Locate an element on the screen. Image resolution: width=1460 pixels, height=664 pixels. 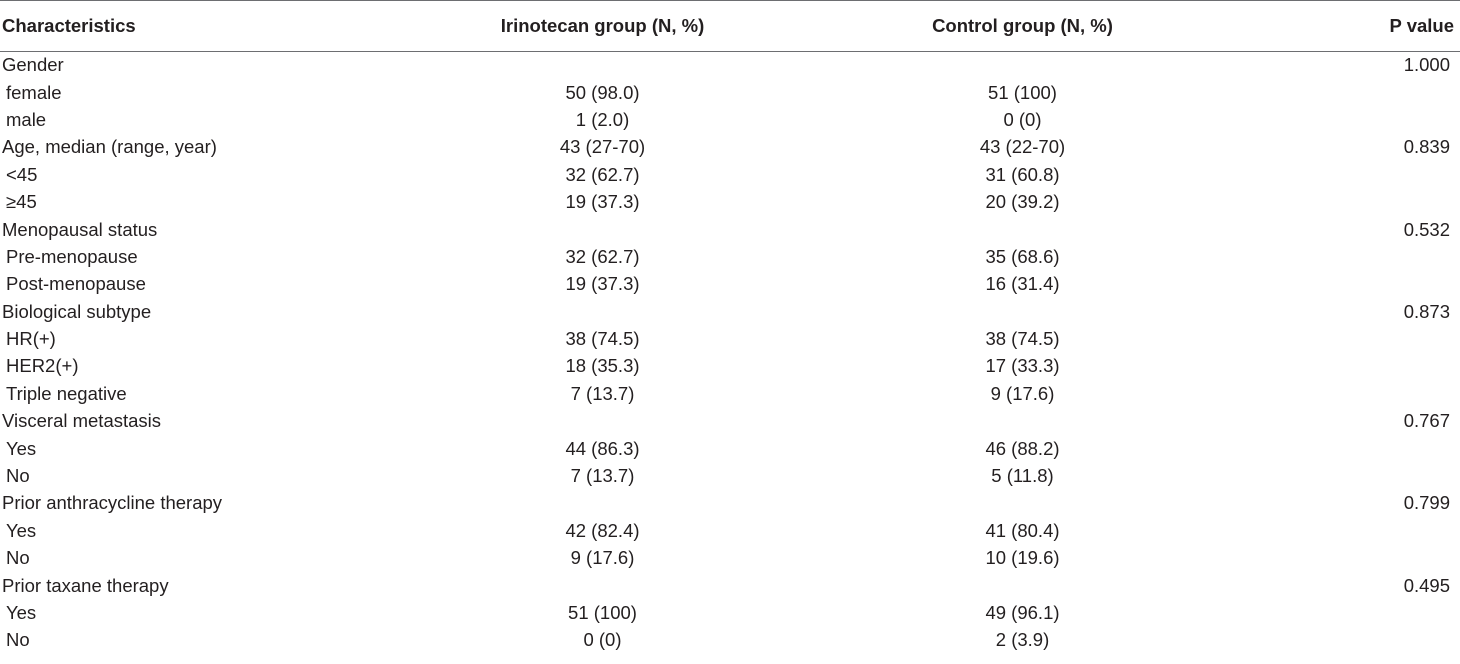
table-row: Visceral metastasis 0.767 is located at coordinates (730, 421).